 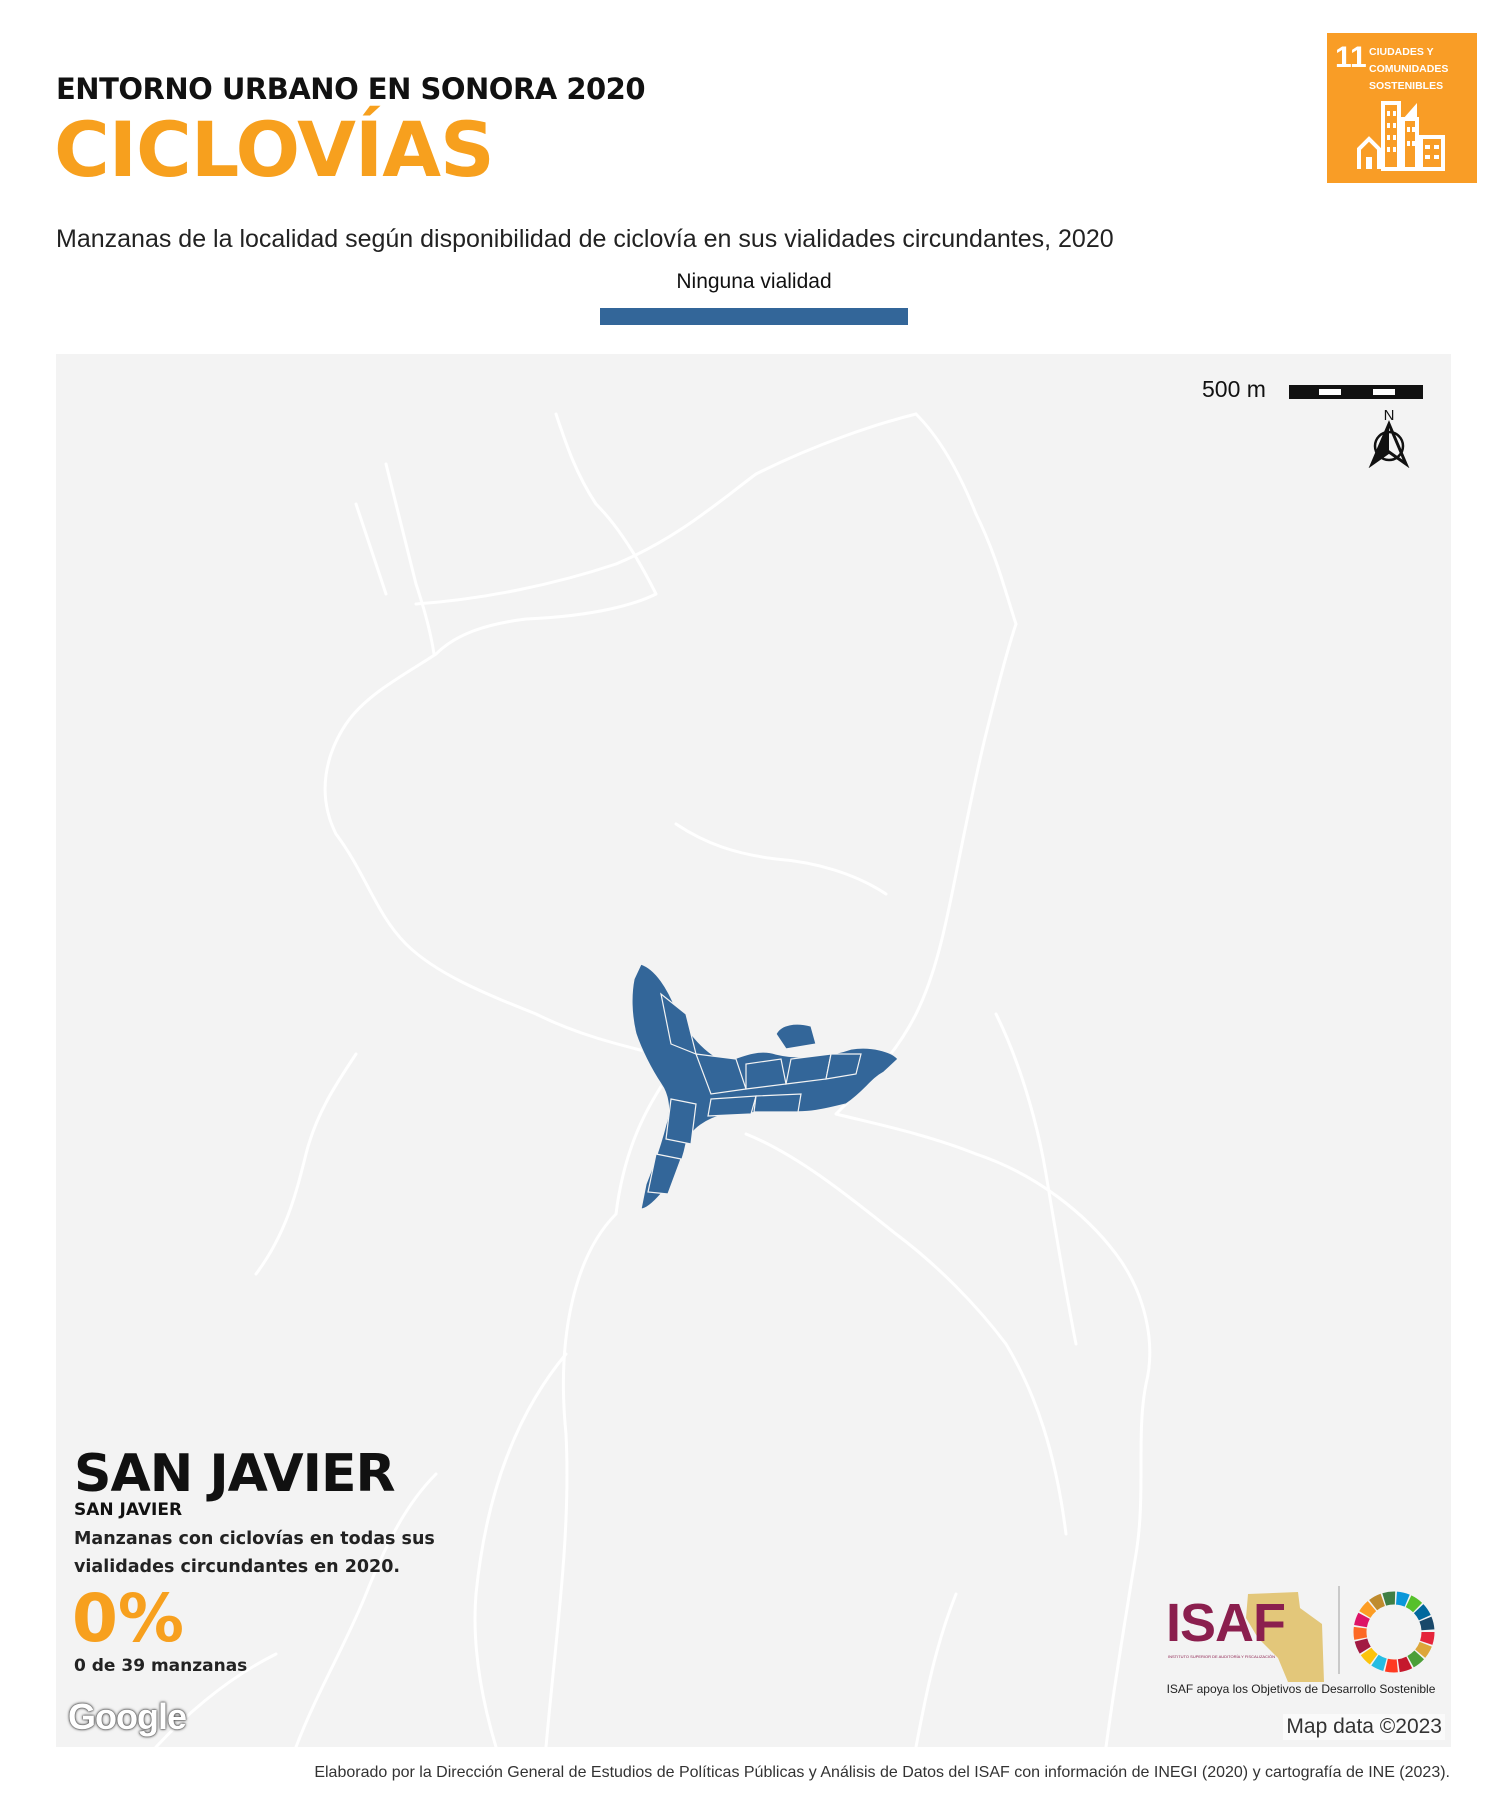 What do you see at coordinates (1409, 69) in the screenshot?
I see `sdg-goal-title: CIUDADES Y COMUNIDADES SOSTENIBLES` at bounding box center [1409, 69].